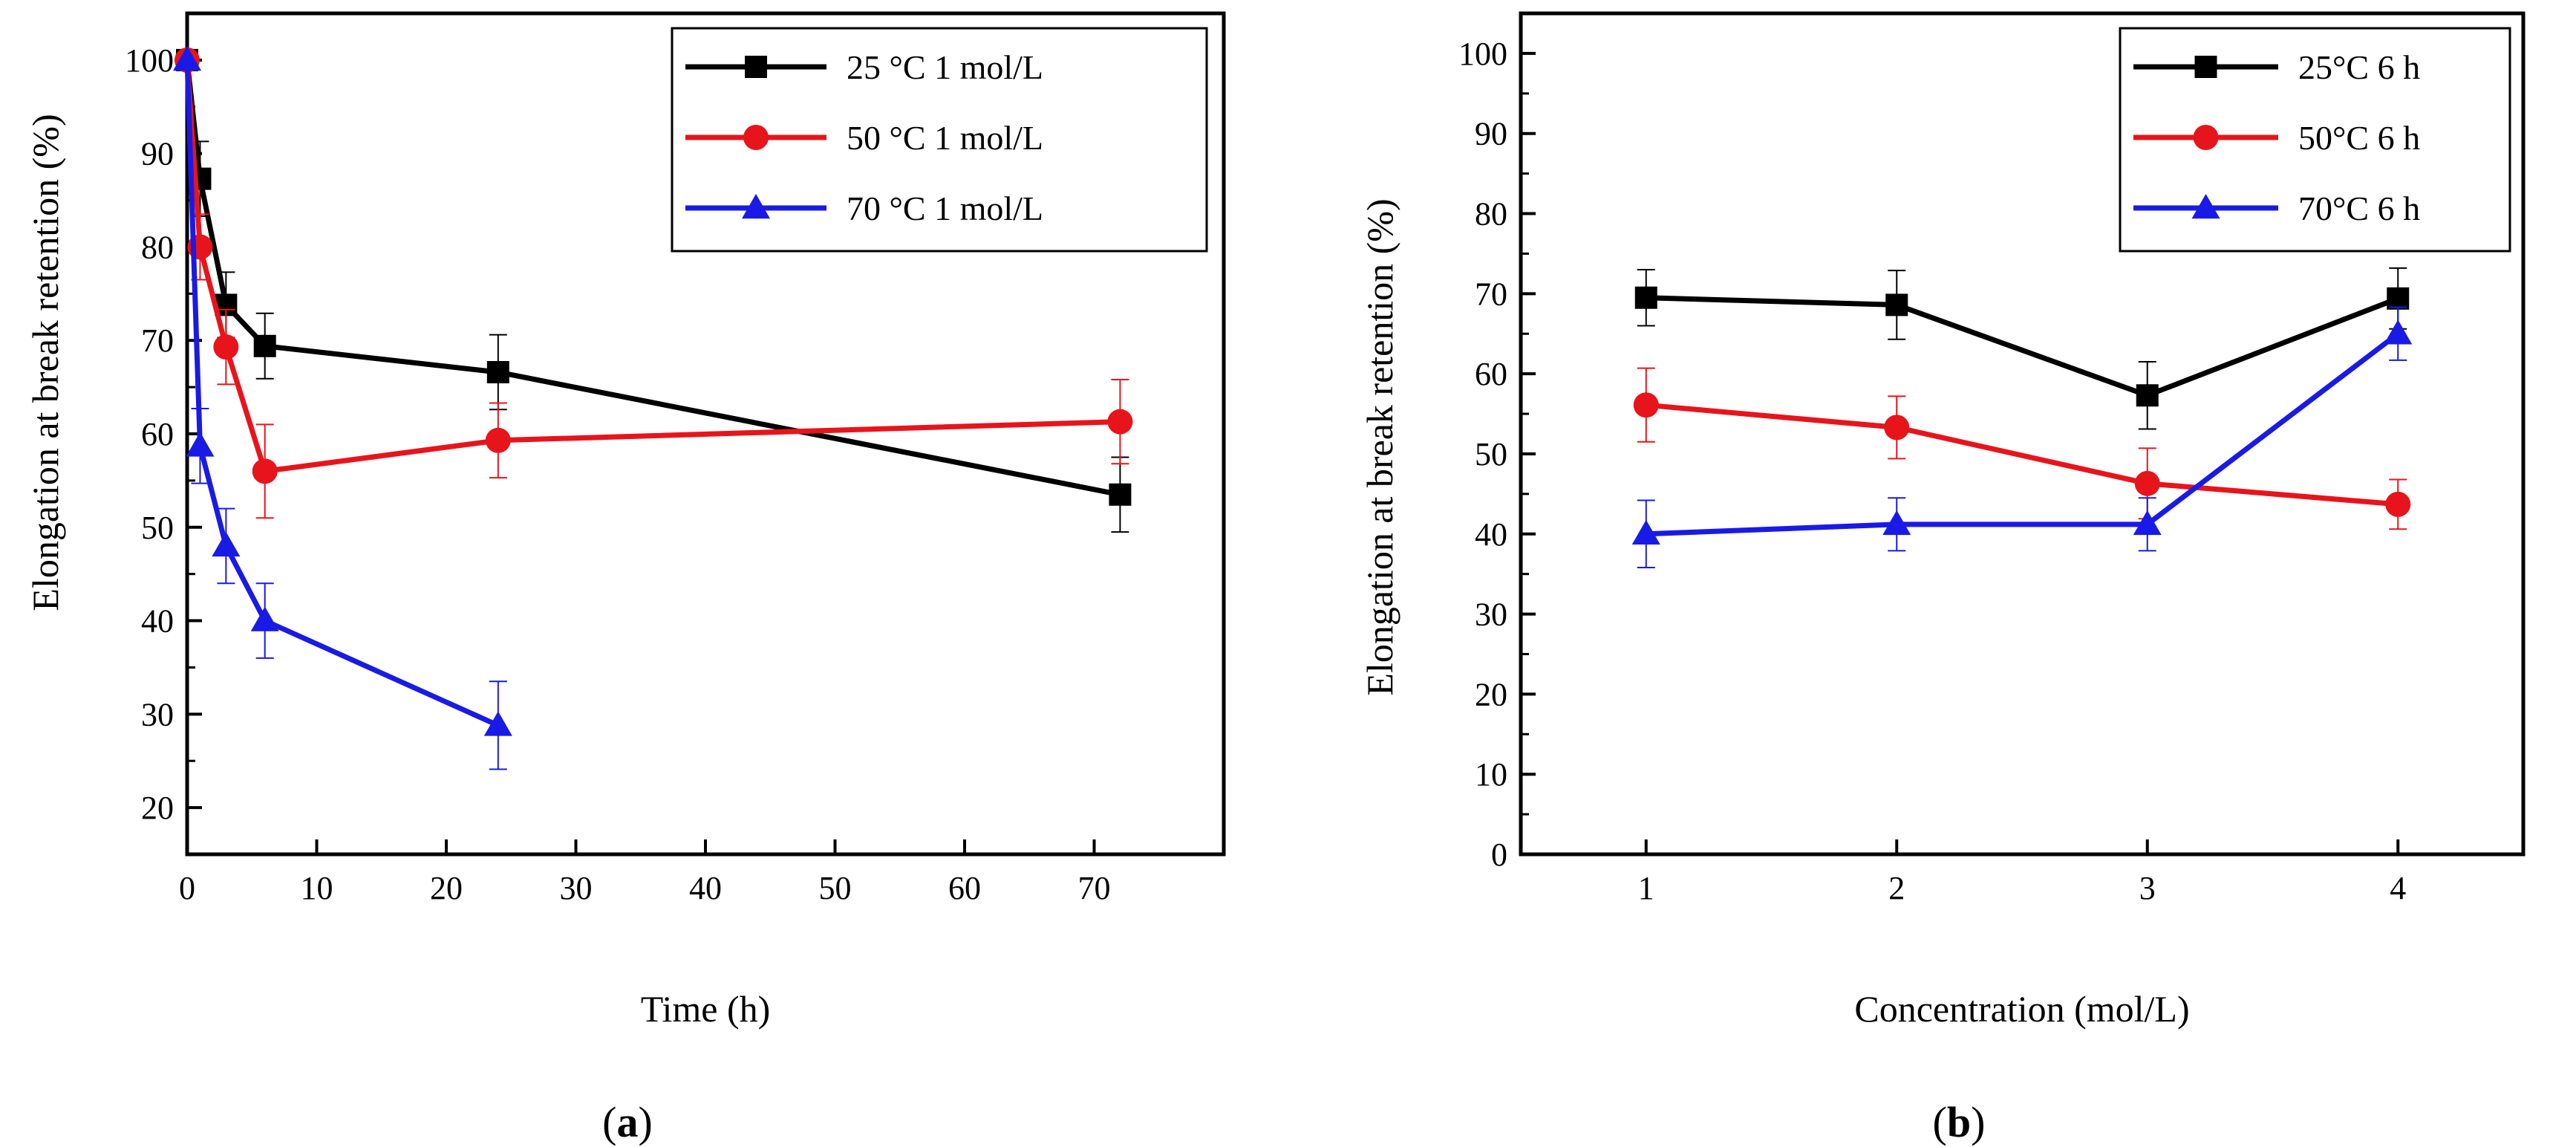 This screenshot has width=2576, height=1147. What do you see at coordinates (2147, 888) in the screenshot?
I see `panel-b-x-tick-label: 3` at bounding box center [2147, 888].